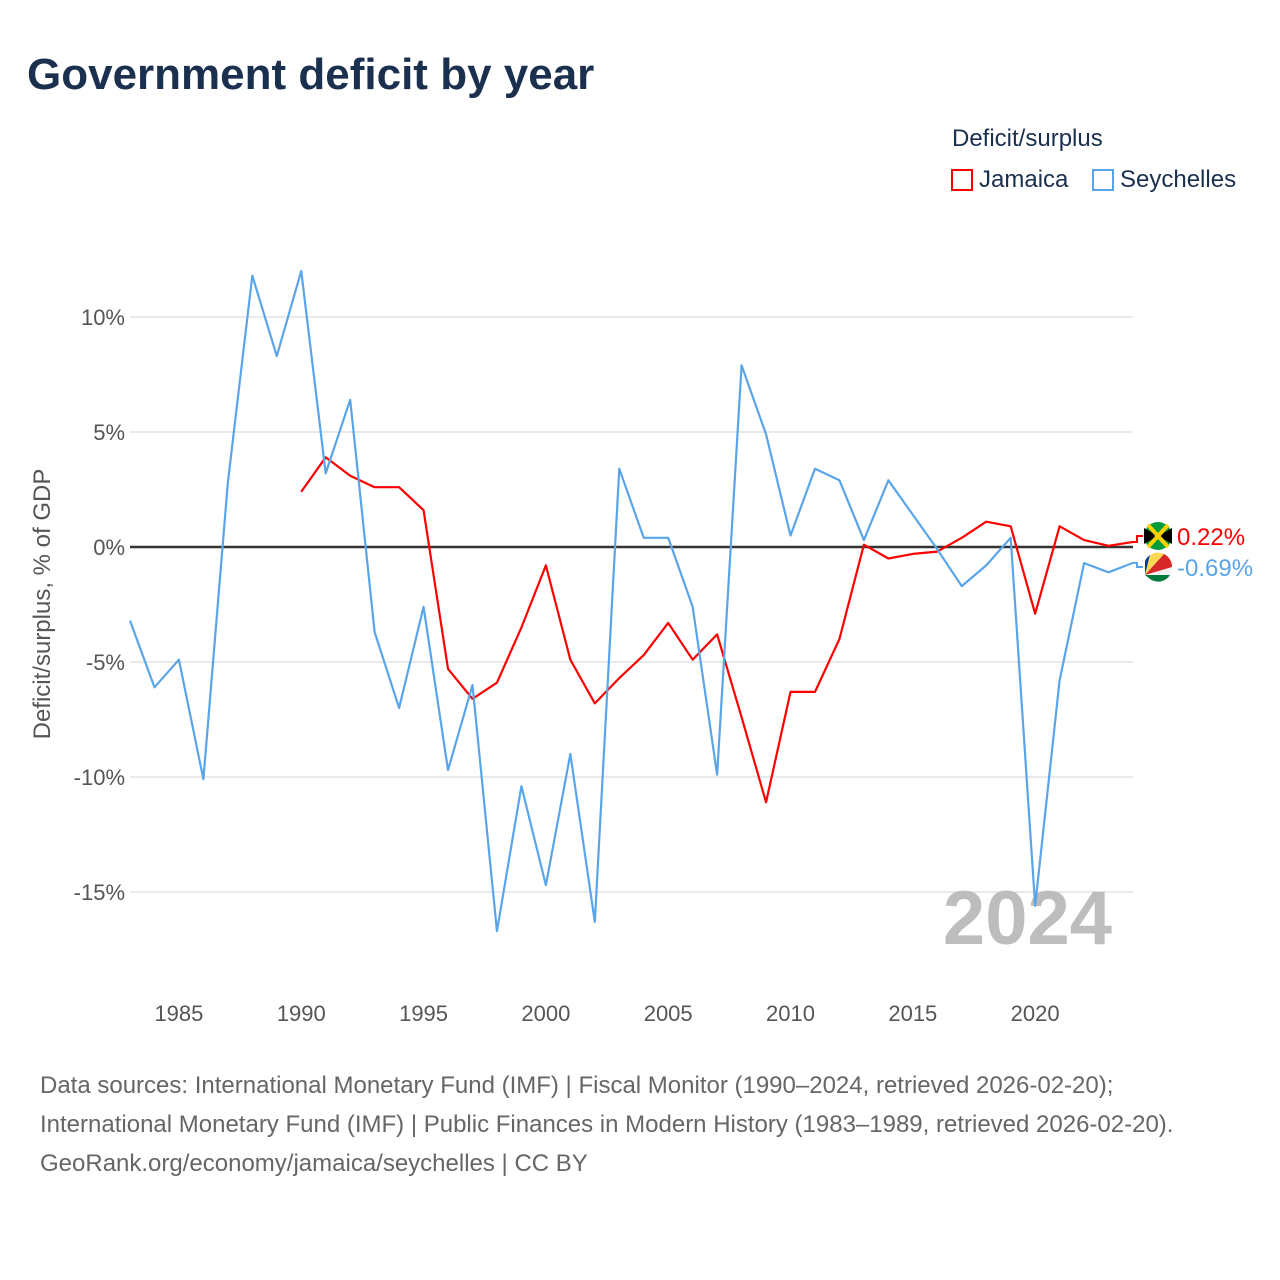 The image size is (1280, 1280). Describe the element at coordinates (1027, 918) in the screenshot. I see `year-watermark: 2024` at that location.